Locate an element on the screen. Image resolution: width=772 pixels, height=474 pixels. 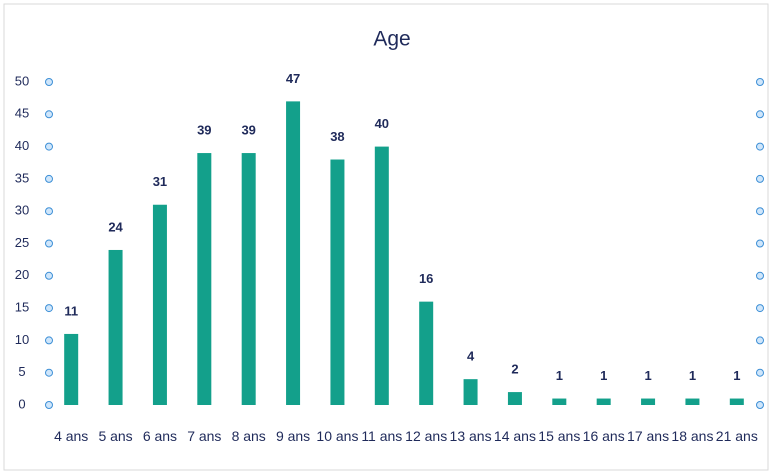
y-tick-label: 25 is located at coordinates (22, 242).